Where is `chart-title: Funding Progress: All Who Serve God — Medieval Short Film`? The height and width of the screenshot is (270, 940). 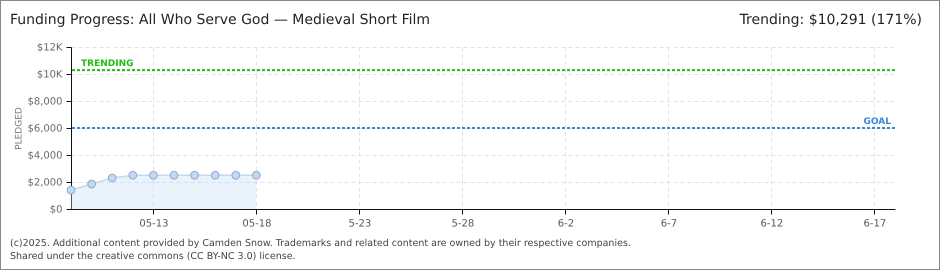
chart-title: Funding Progress: All Who Serve God — Medieval Short Film is located at coordinates (220, 20).